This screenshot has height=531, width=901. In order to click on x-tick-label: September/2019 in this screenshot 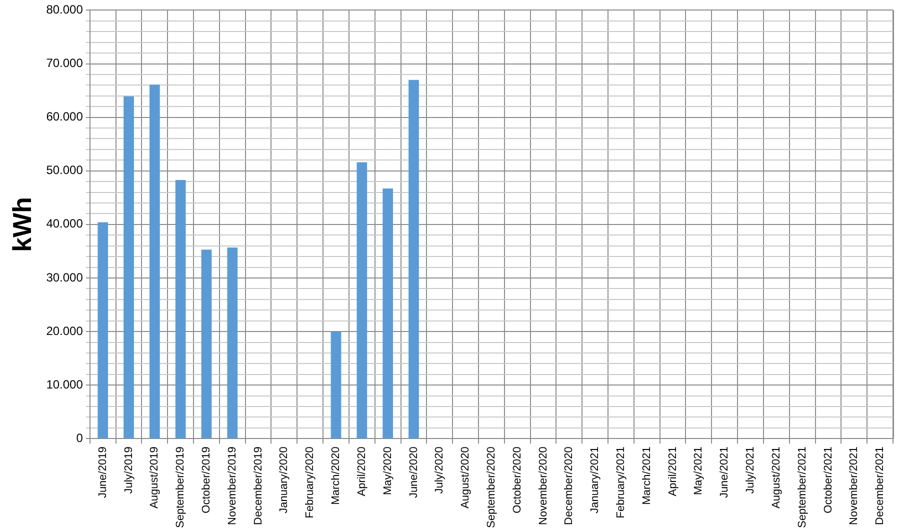, I will do `click(180, 487)`.